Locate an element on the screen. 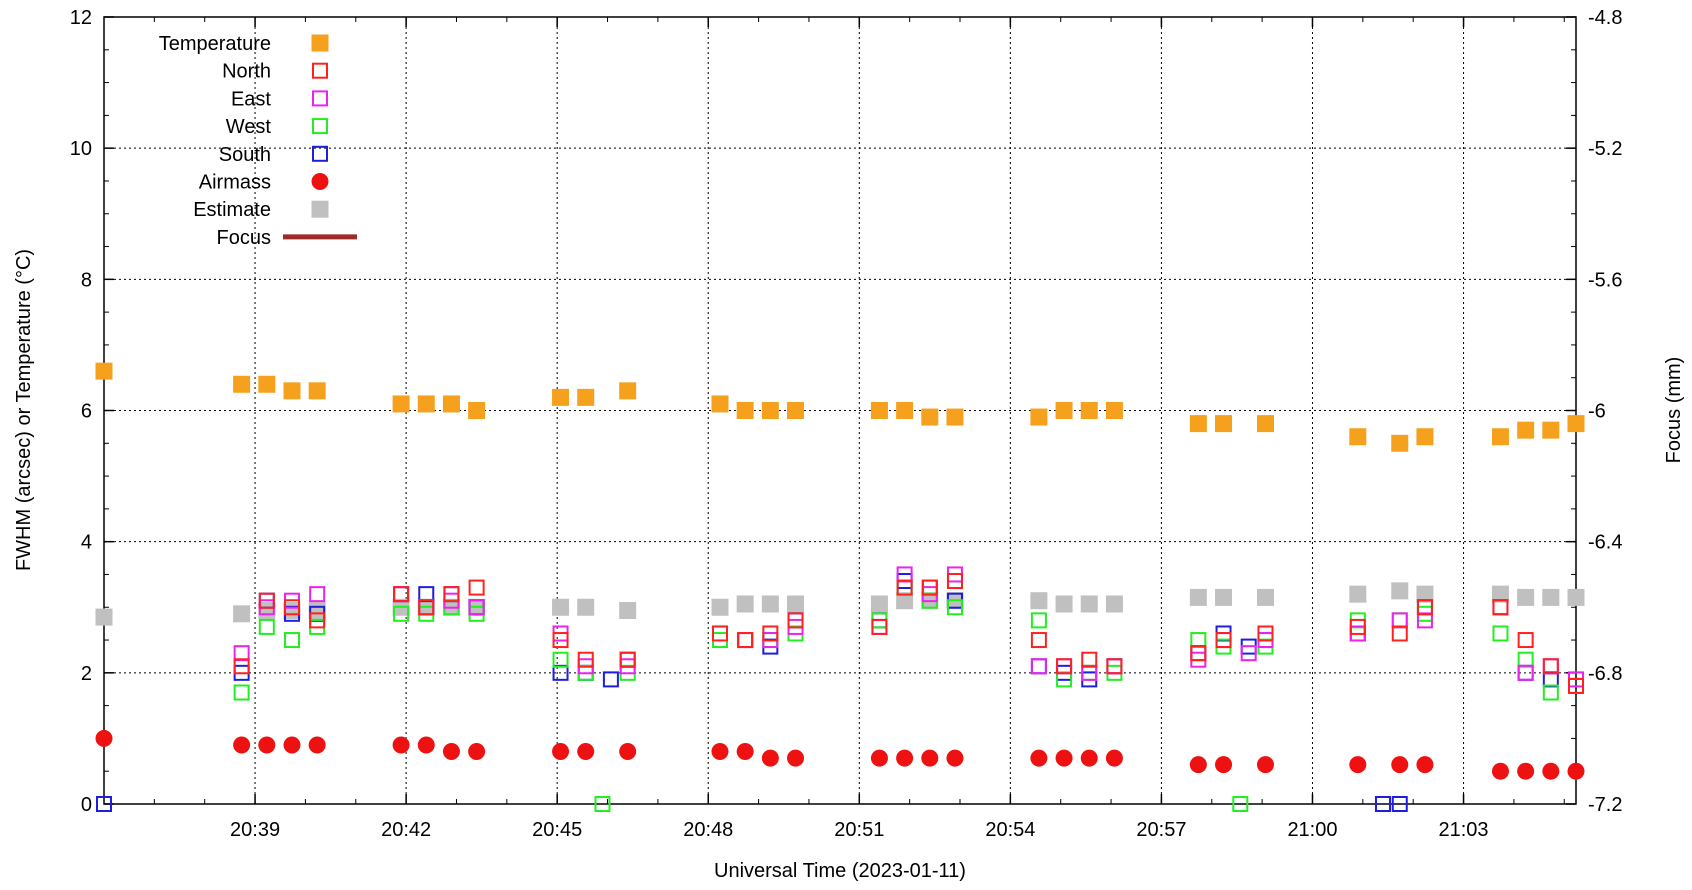  series-airmass is located at coordinates (840, 754).